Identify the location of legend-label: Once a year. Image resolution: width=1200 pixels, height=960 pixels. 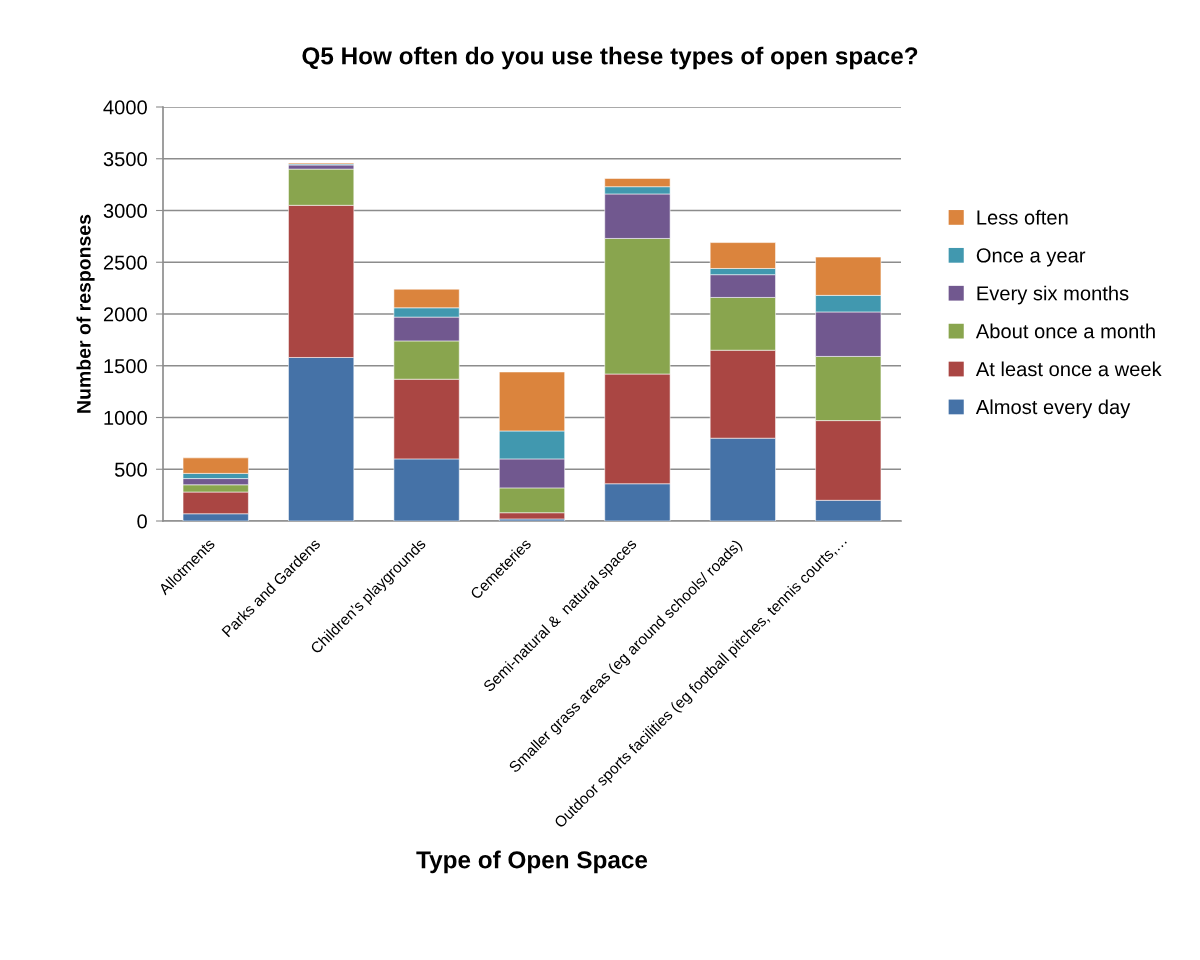
(1031, 257).